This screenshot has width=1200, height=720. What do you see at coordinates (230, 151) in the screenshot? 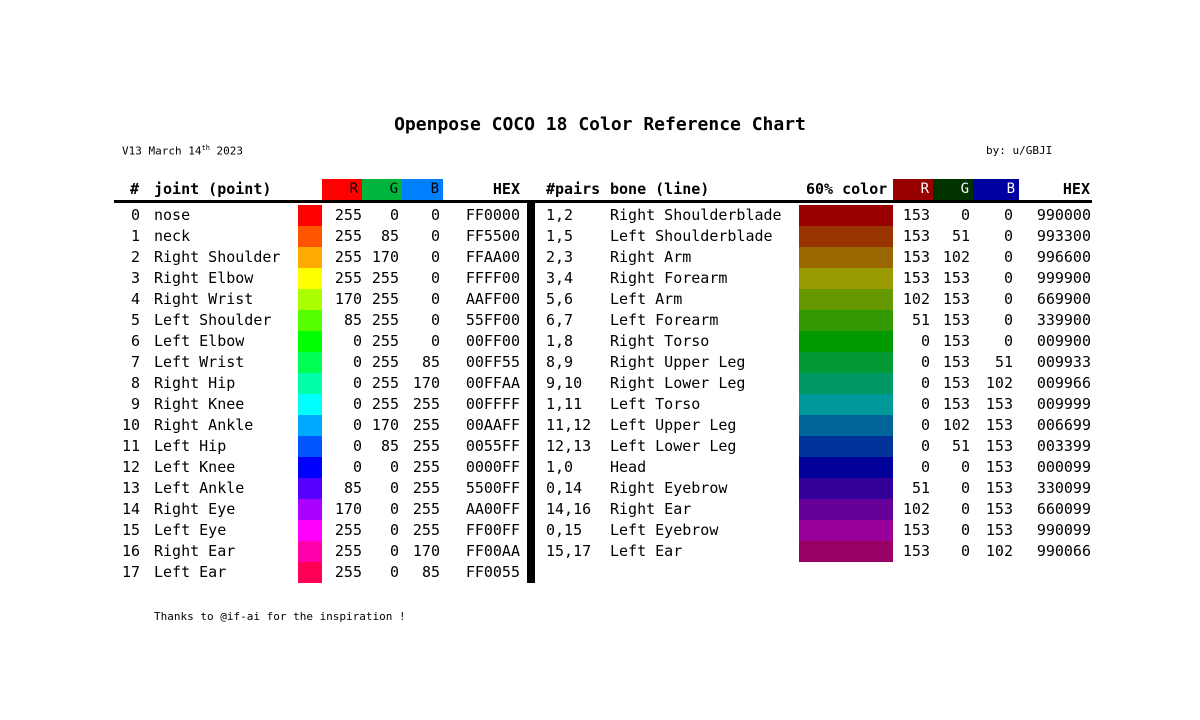
I see `date-year: 2023` at bounding box center [230, 151].